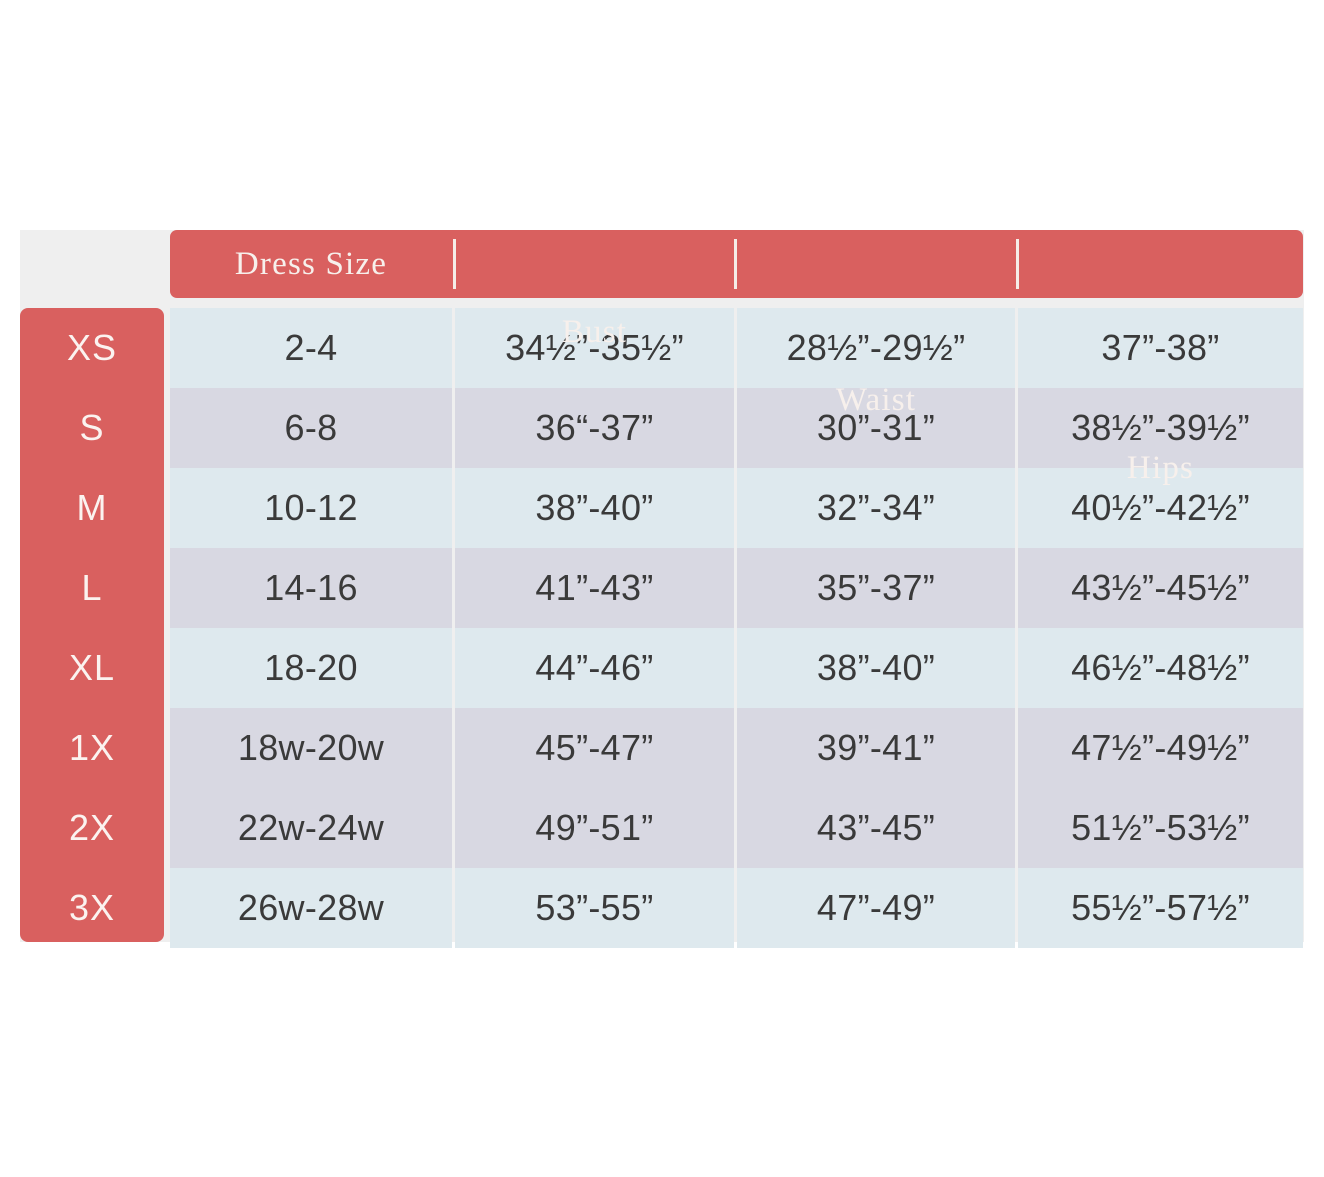 The height and width of the screenshot is (1177, 1324). I want to click on column-header-hips: Hips, so click(1160, 467).